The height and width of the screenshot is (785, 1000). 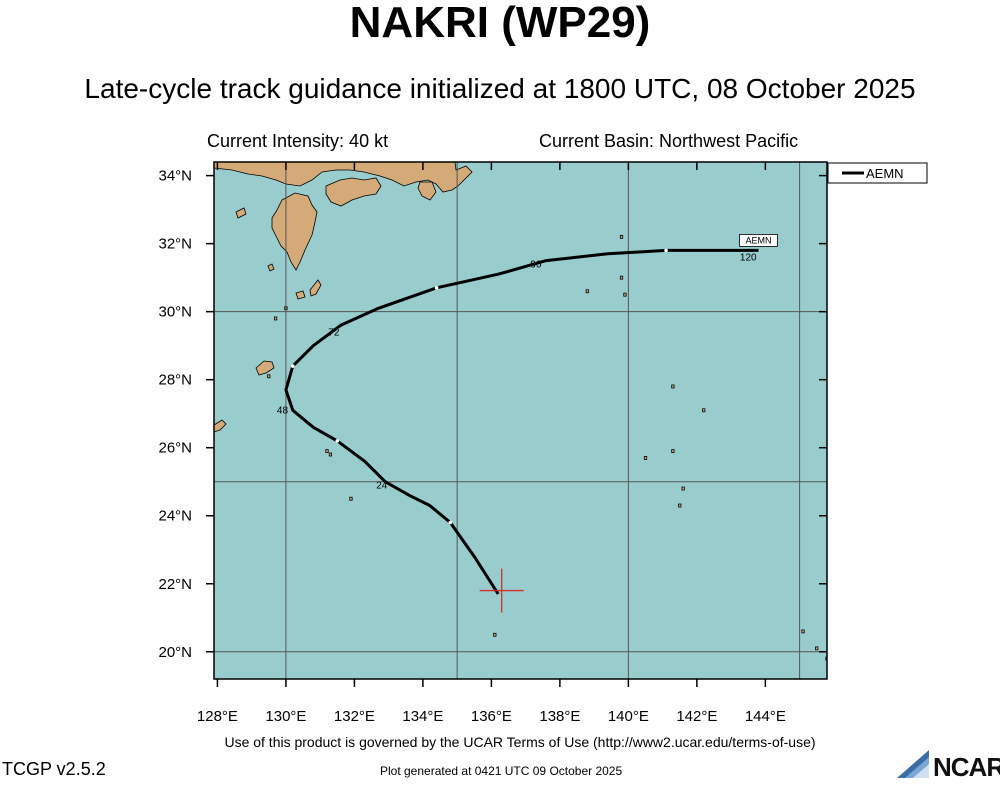 I want to click on track-end-label: AEMN, so click(x=759, y=240).